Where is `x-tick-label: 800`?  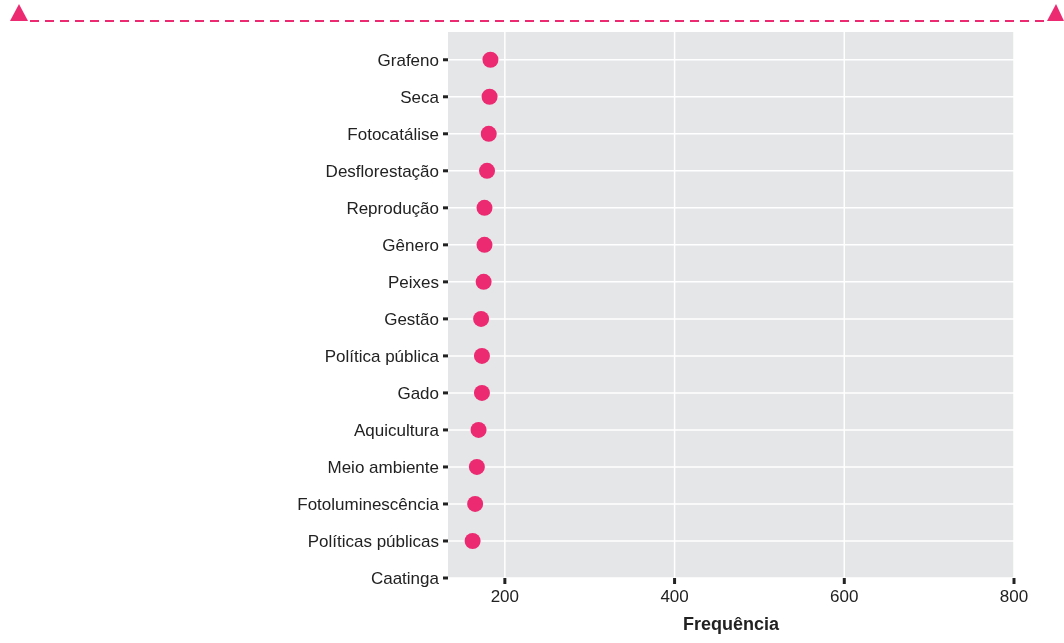 x-tick-label: 800 is located at coordinates (1014, 596).